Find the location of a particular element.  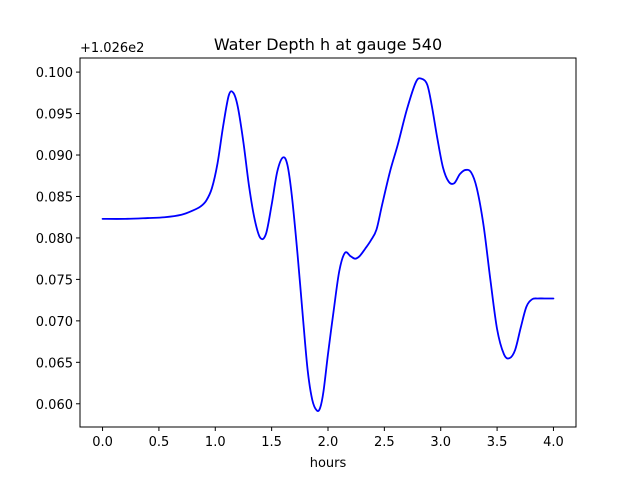

y-tick-label: 0.080 is located at coordinates (54, 239).